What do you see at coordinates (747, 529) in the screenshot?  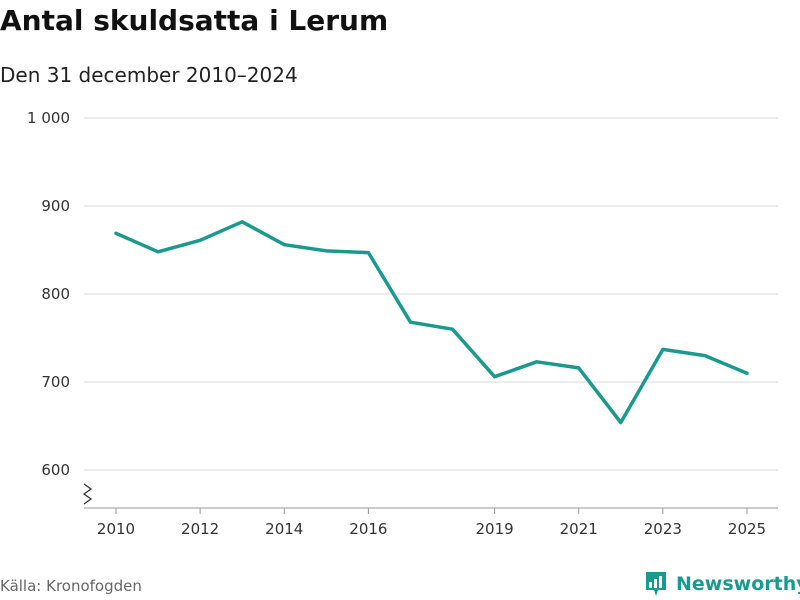 I see `x-tick-label: 2025` at bounding box center [747, 529].